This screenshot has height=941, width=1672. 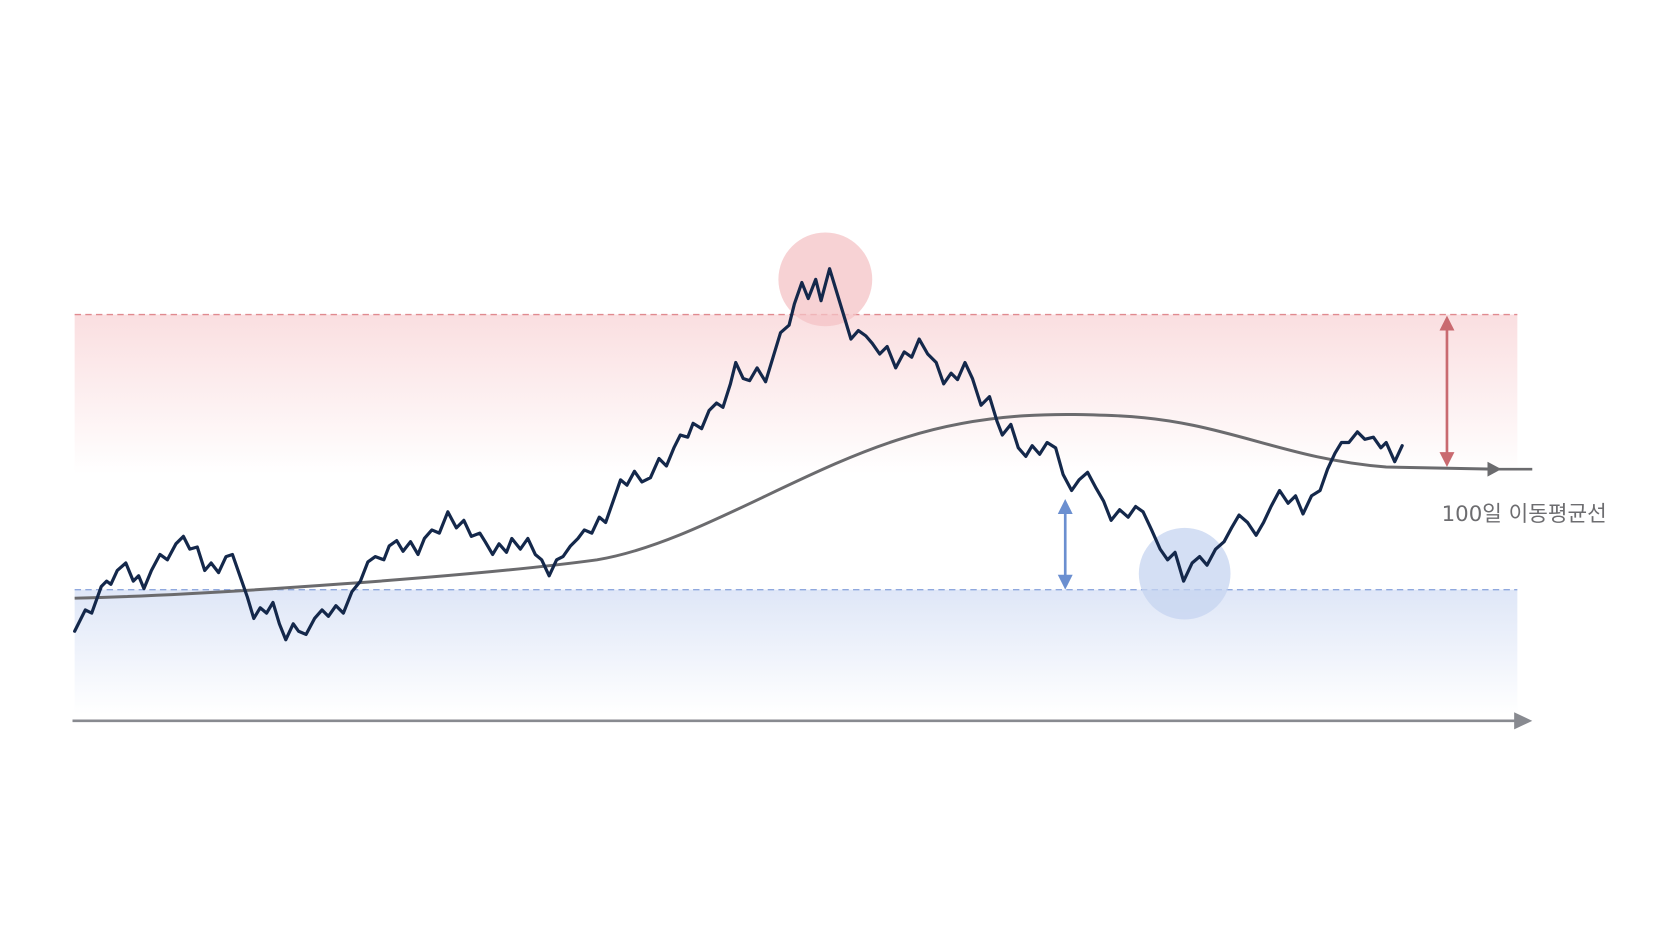 What do you see at coordinates (796, 652) in the screenshot?
I see `oversold-zone` at bounding box center [796, 652].